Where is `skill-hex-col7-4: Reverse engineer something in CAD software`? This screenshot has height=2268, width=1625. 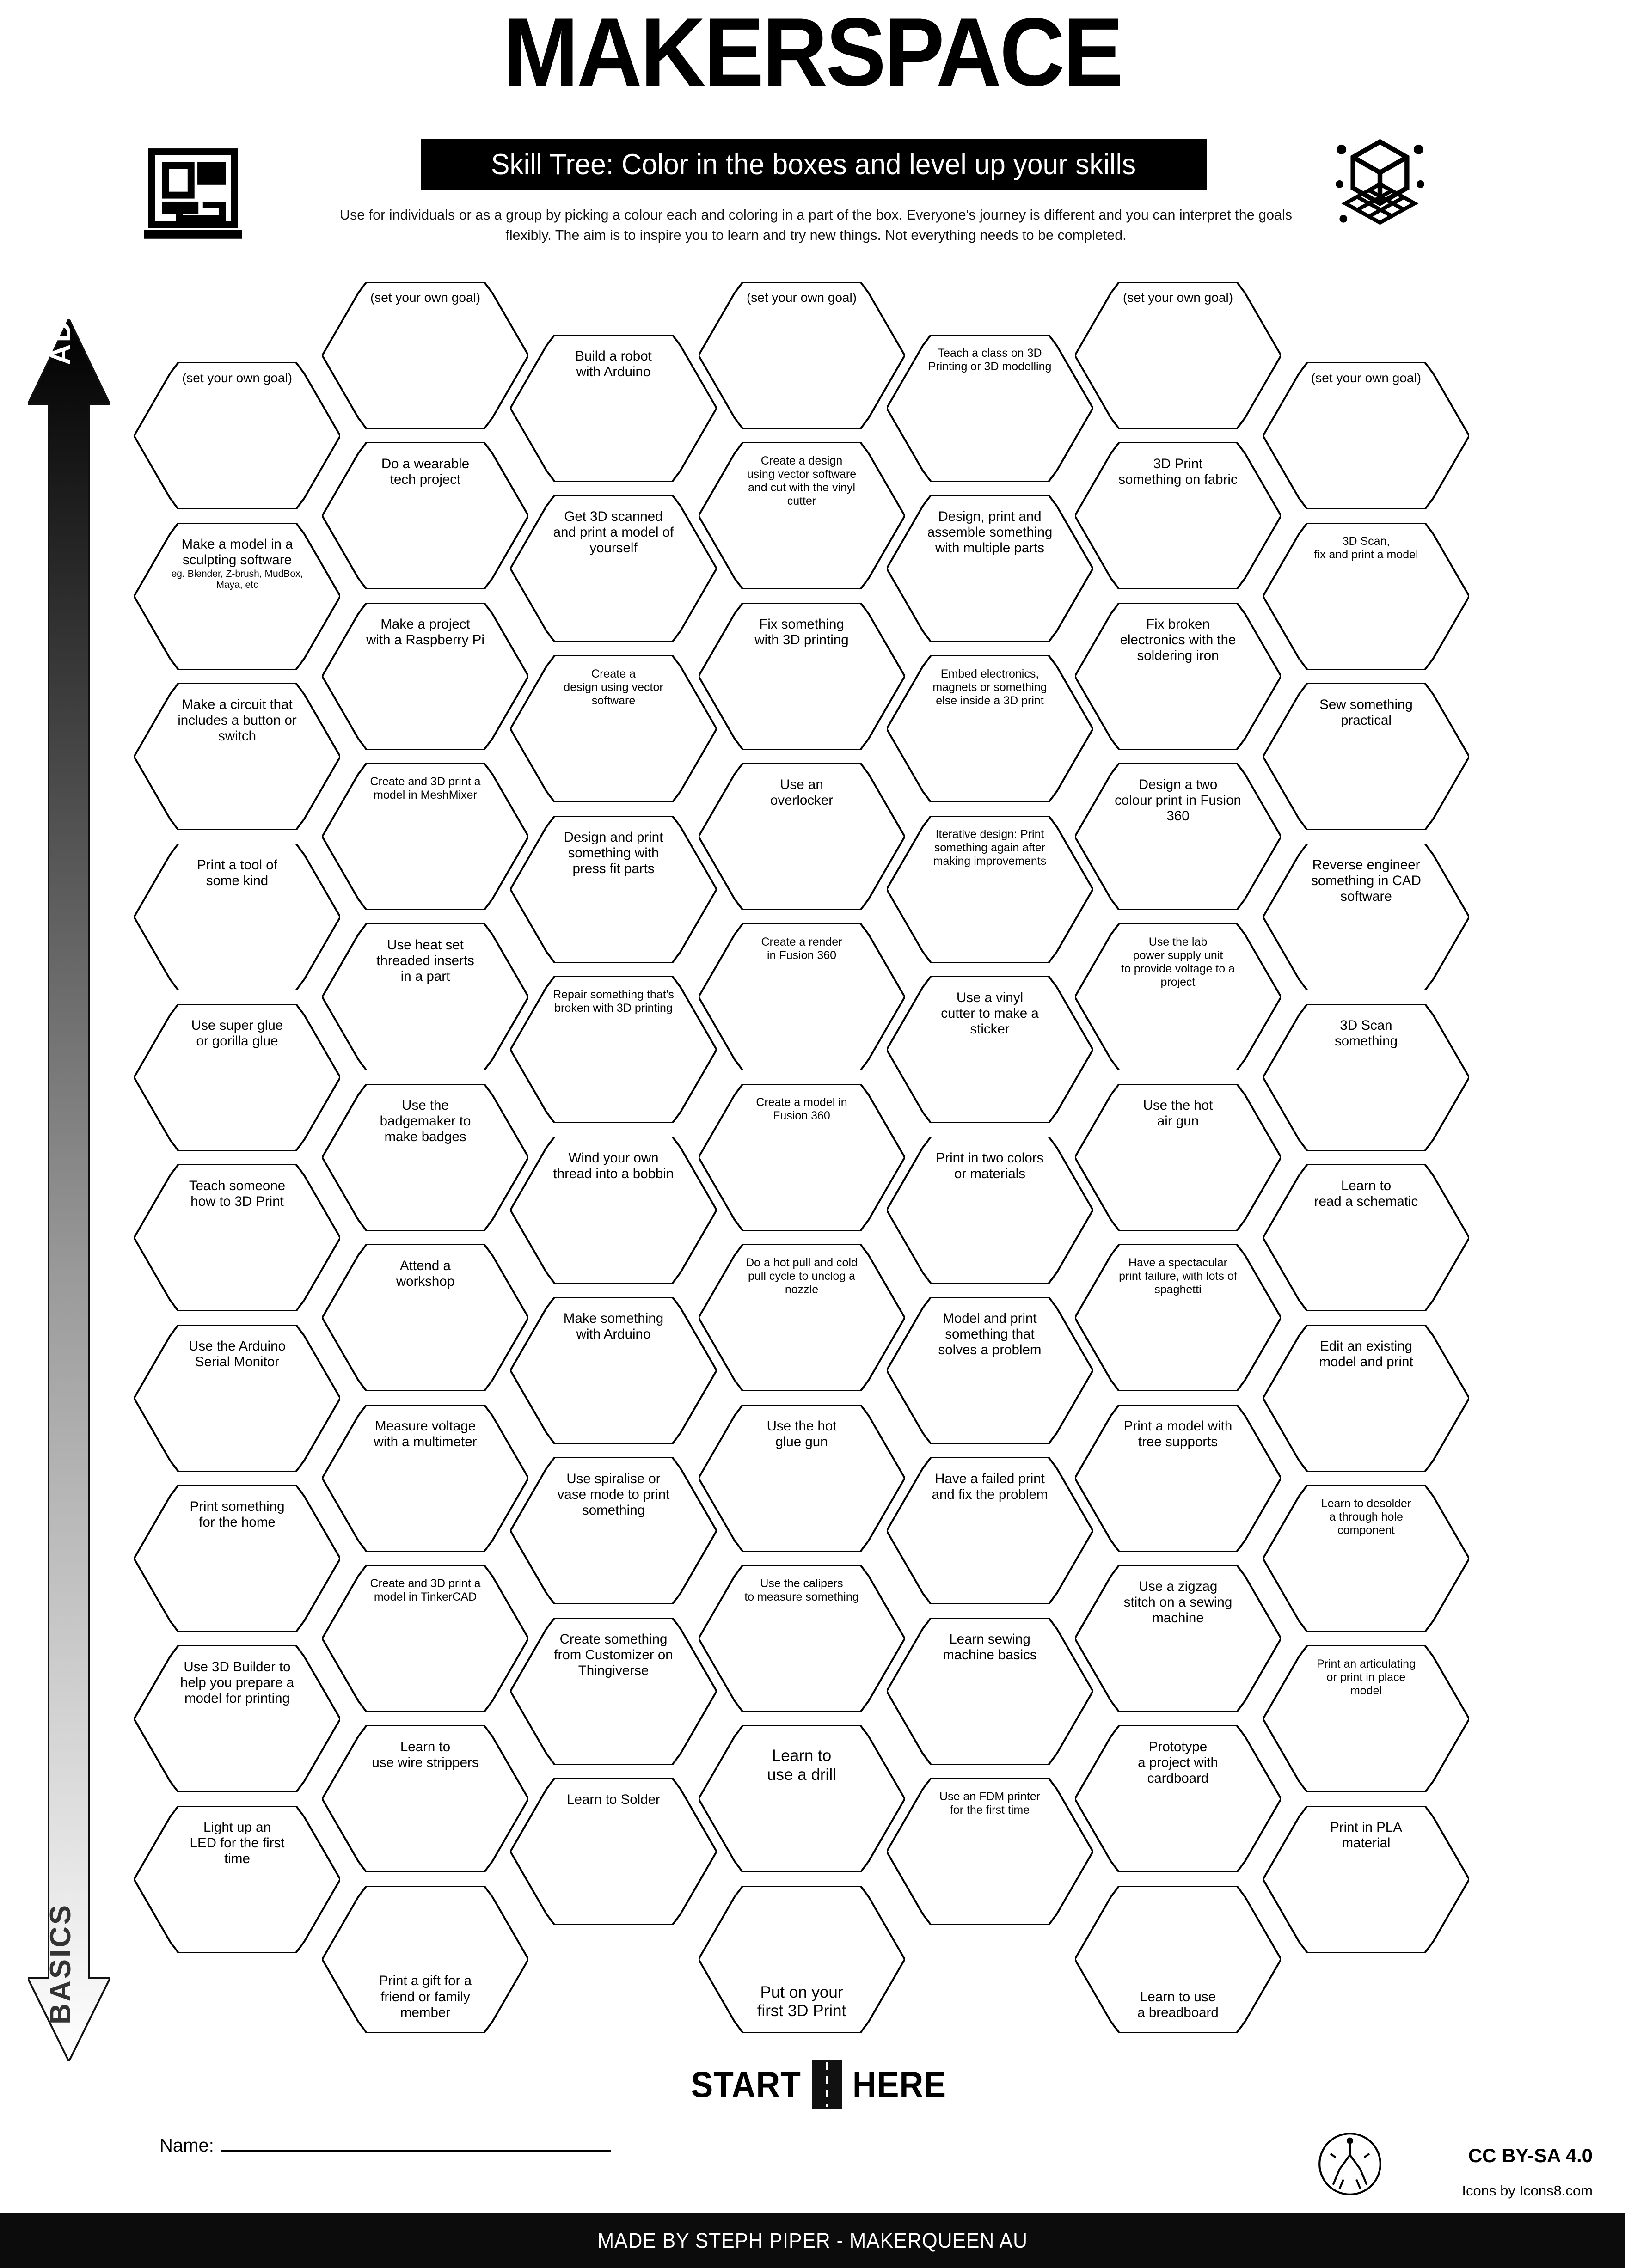
skill-hex-col7-4: Reverse engineer something in CAD software is located at coordinates (1366, 917).